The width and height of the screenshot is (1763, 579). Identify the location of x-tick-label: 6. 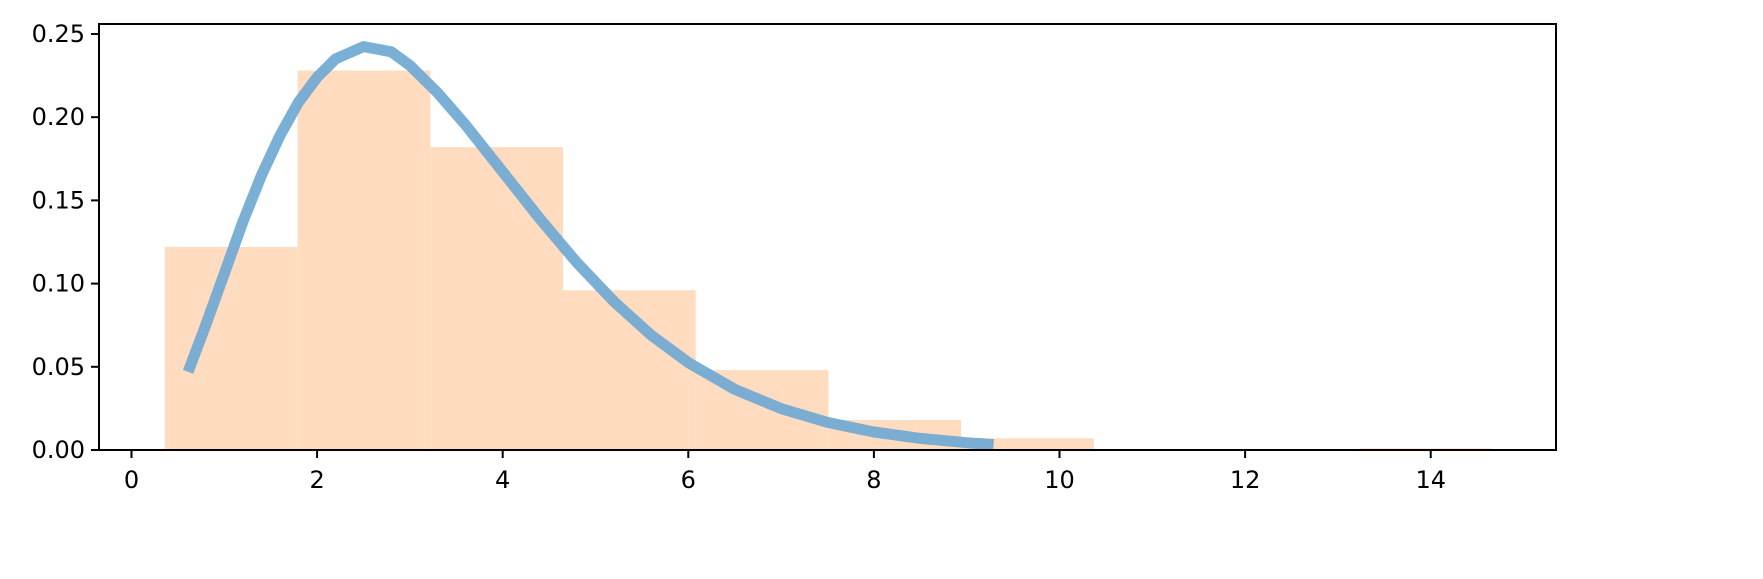
(688, 480).